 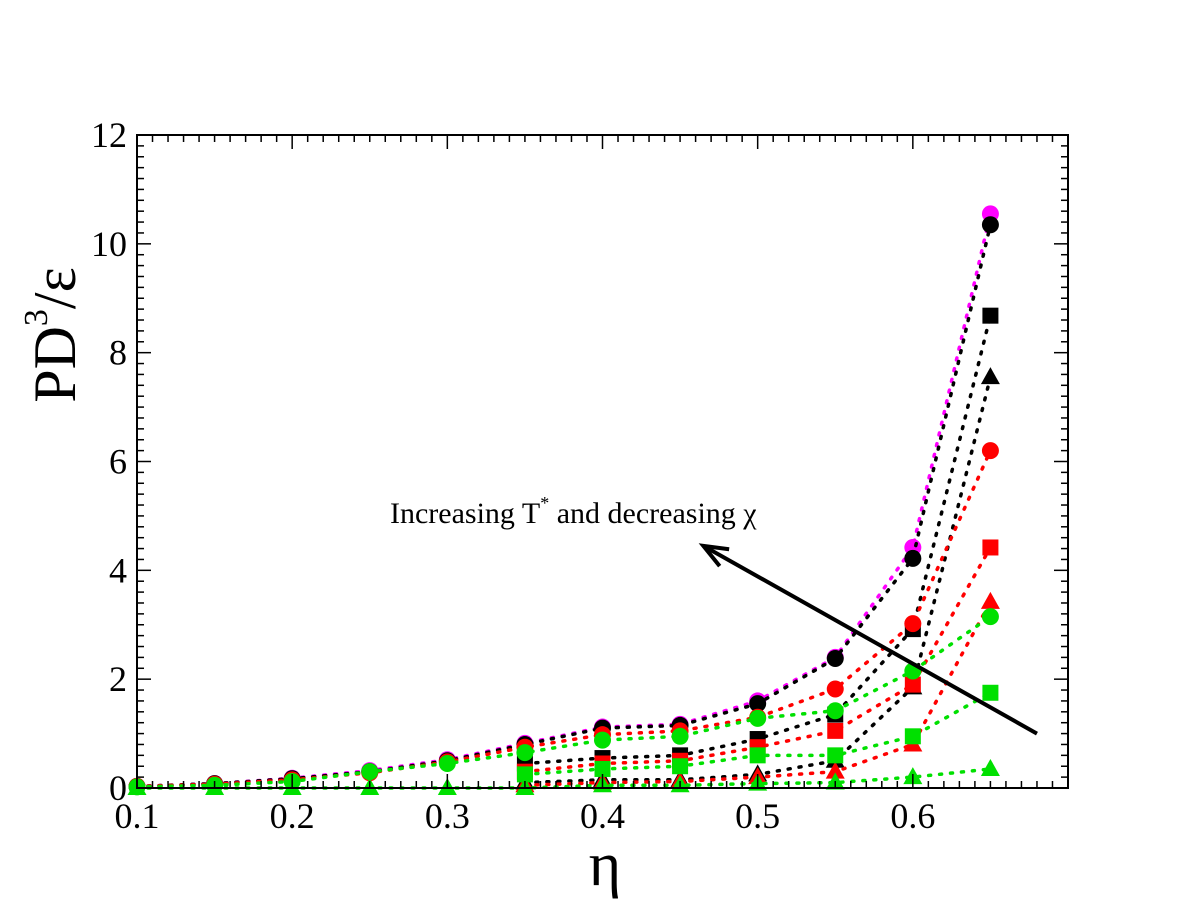 I want to click on x-tick-label: 0.1, so click(x=137, y=816).